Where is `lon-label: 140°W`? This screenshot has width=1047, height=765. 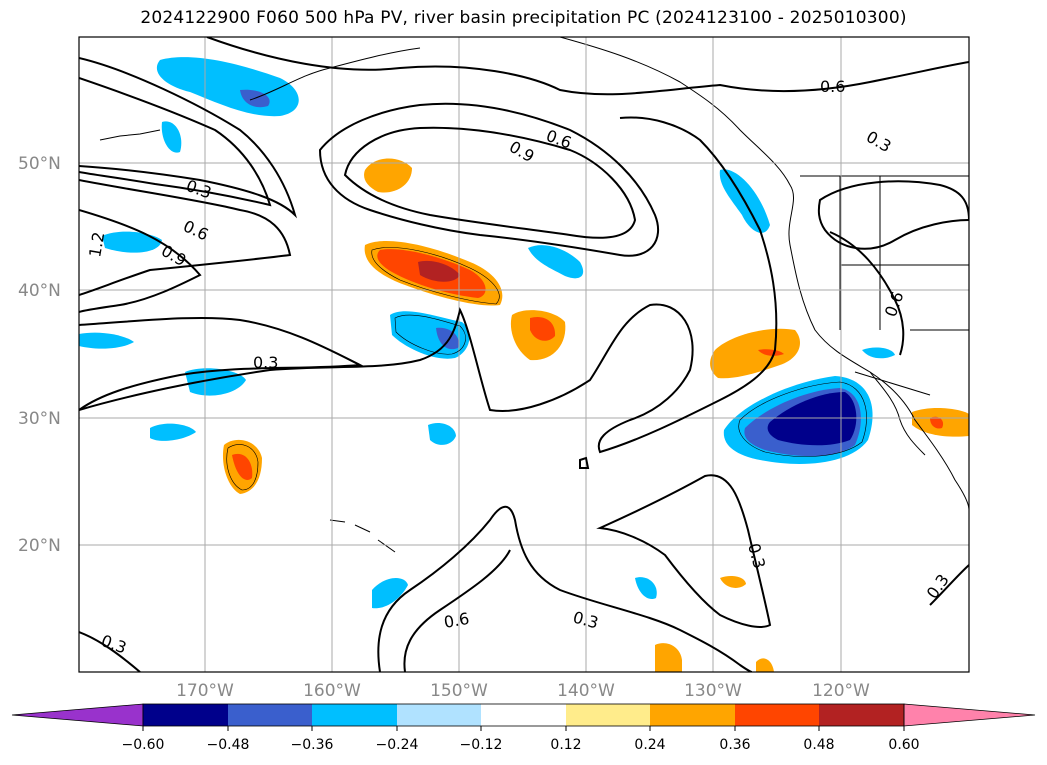 lon-label: 140°W is located at coordinates (586, 691).